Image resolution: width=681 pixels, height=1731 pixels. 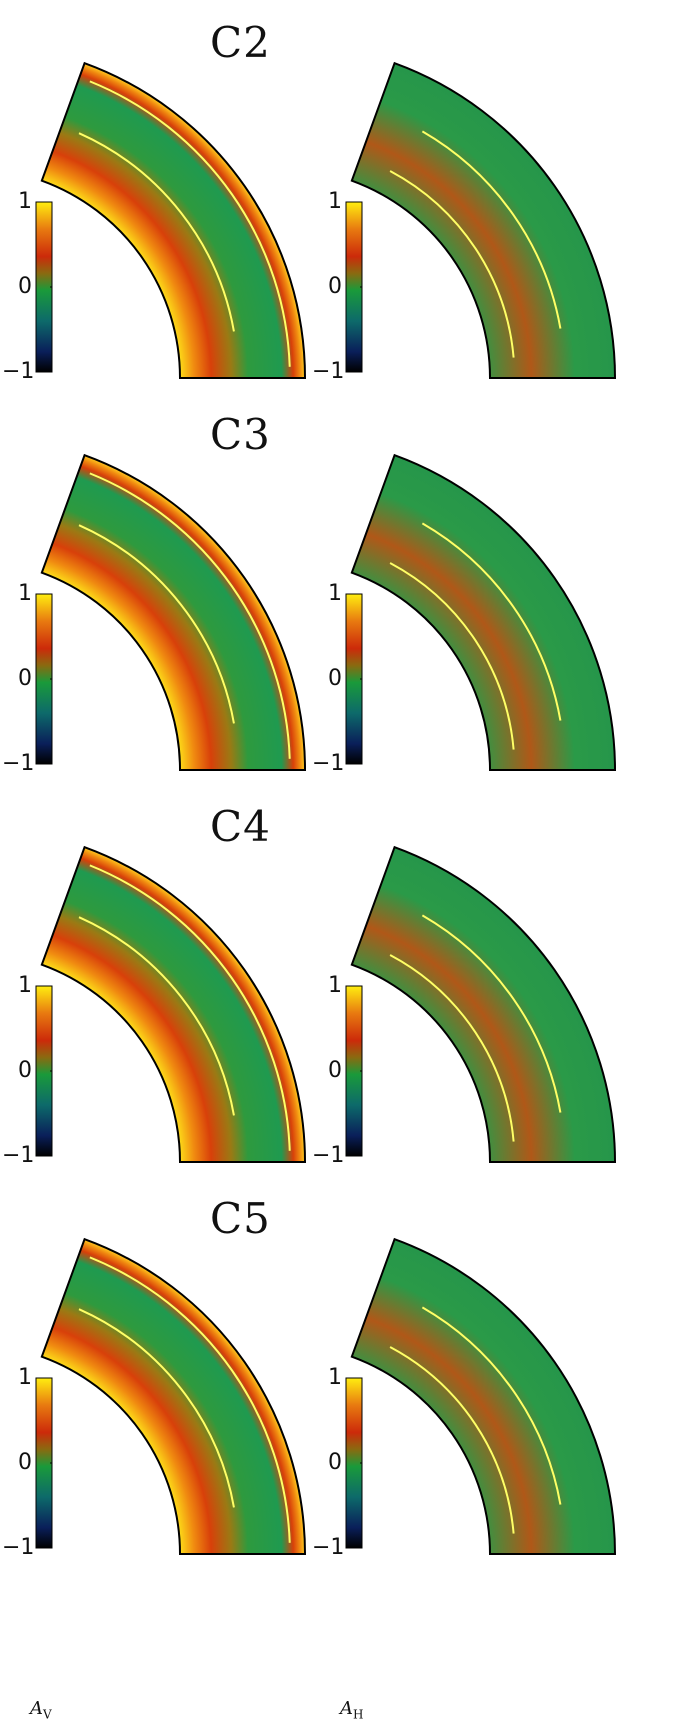 I want to click on axis-label-ah: AH, so click(x=351, y=1710).